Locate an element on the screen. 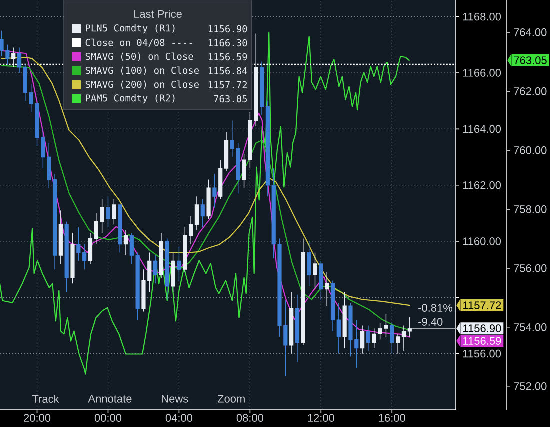 The height and width of the screenshot is (427, 550). y-tick-label: 1168.00 is located at coordinates (482, 16).